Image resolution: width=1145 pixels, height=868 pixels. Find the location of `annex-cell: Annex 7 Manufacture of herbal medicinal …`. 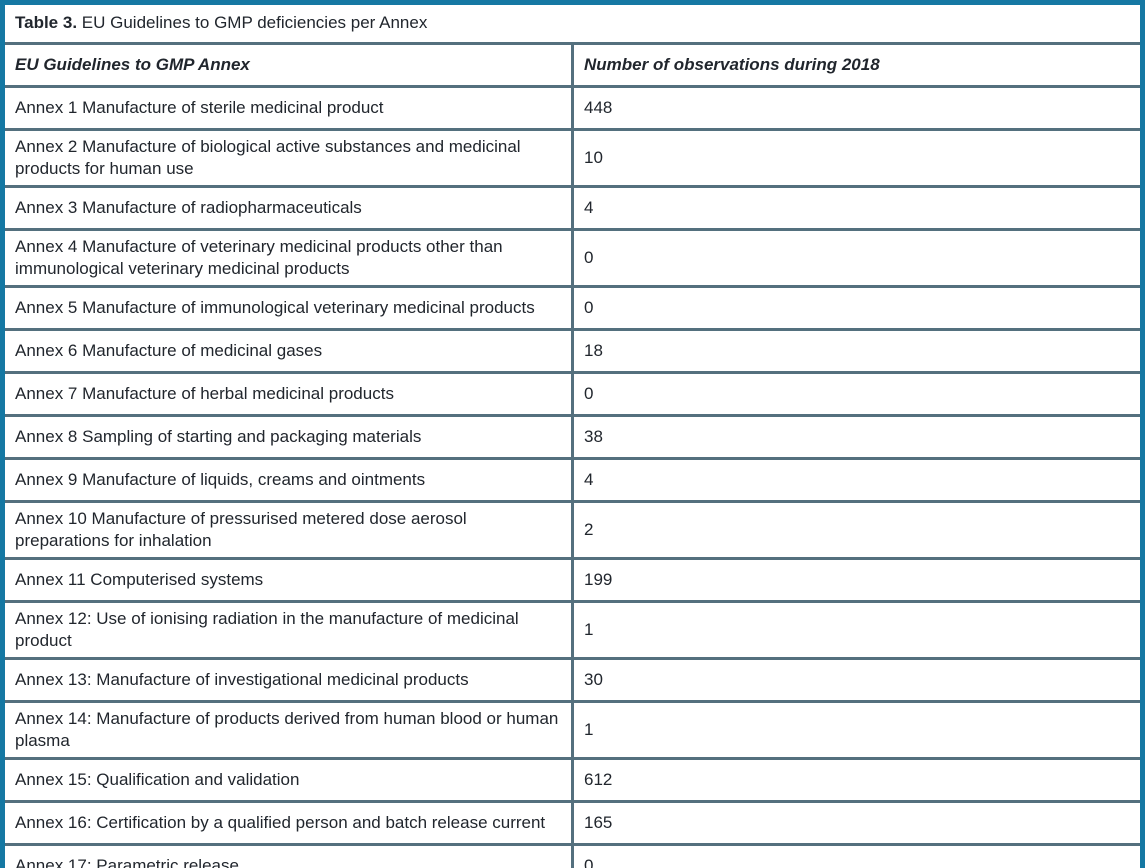

annex-cell: Annex 7 Manufacture of herbal medicinal … is located at coordinates (287, 393).